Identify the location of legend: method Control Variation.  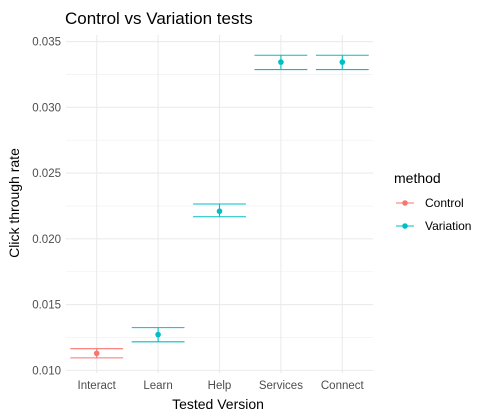
(432, 201).